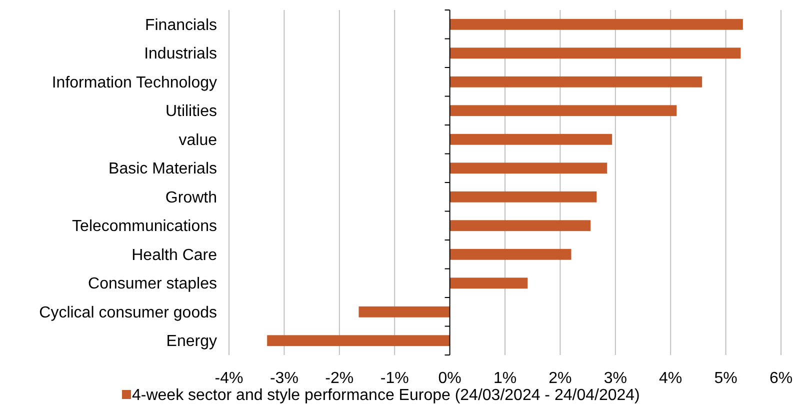  I want to click on x-tick-label: -3%, so click(284, 378).